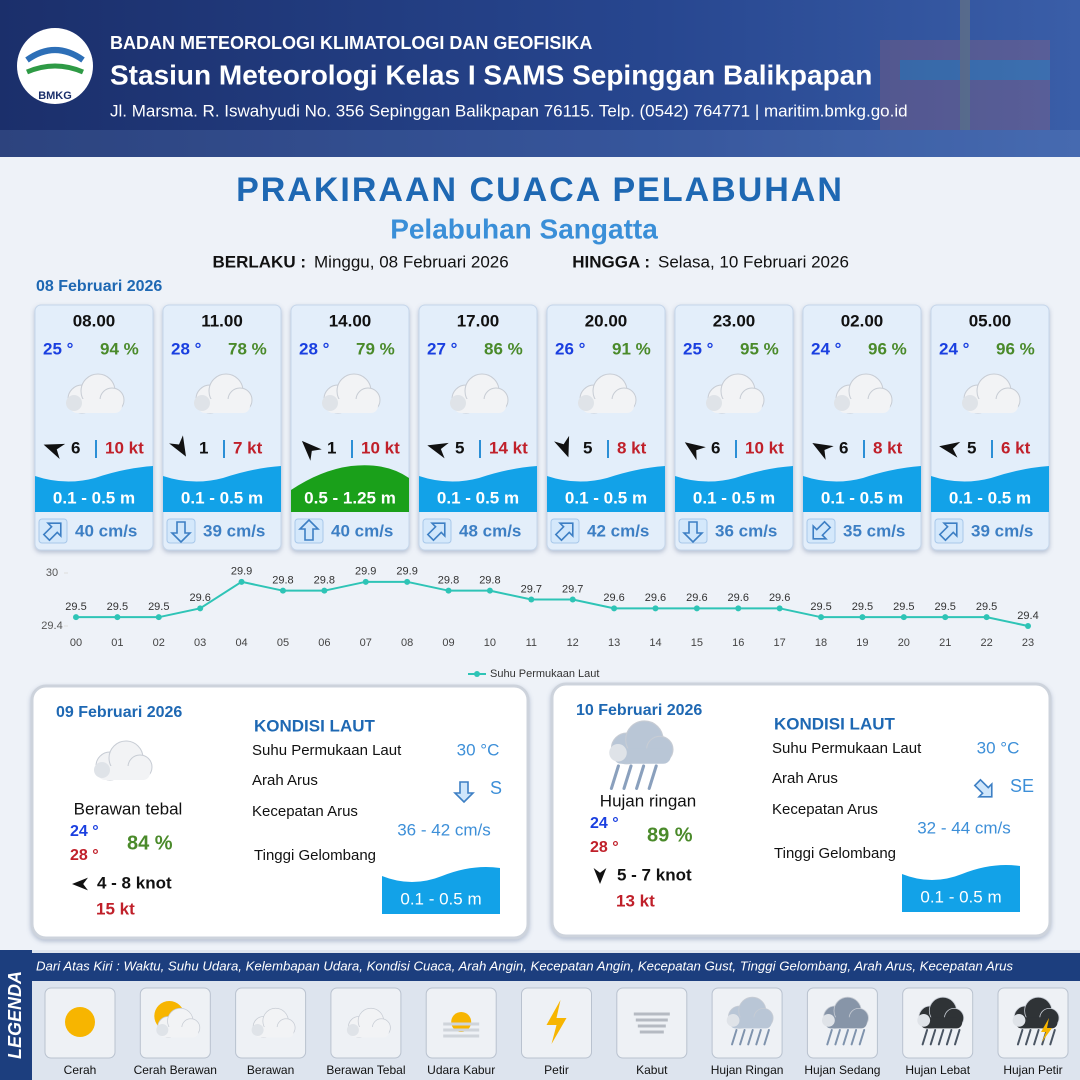 The image size is (1080, 1080). I want to click on gust: 10 kt, so click(764, 447).